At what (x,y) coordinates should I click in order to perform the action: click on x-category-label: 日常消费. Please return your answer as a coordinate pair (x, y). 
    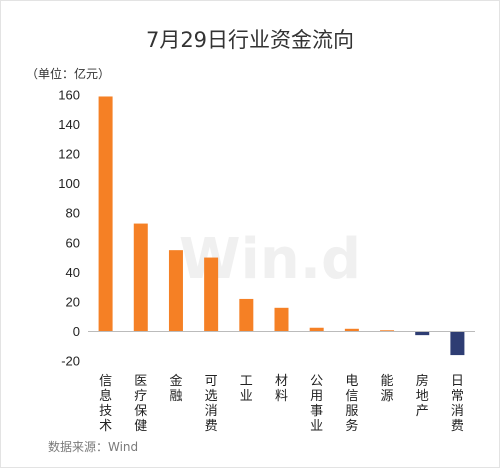
    Looking at the image, I should click on (457, 404).